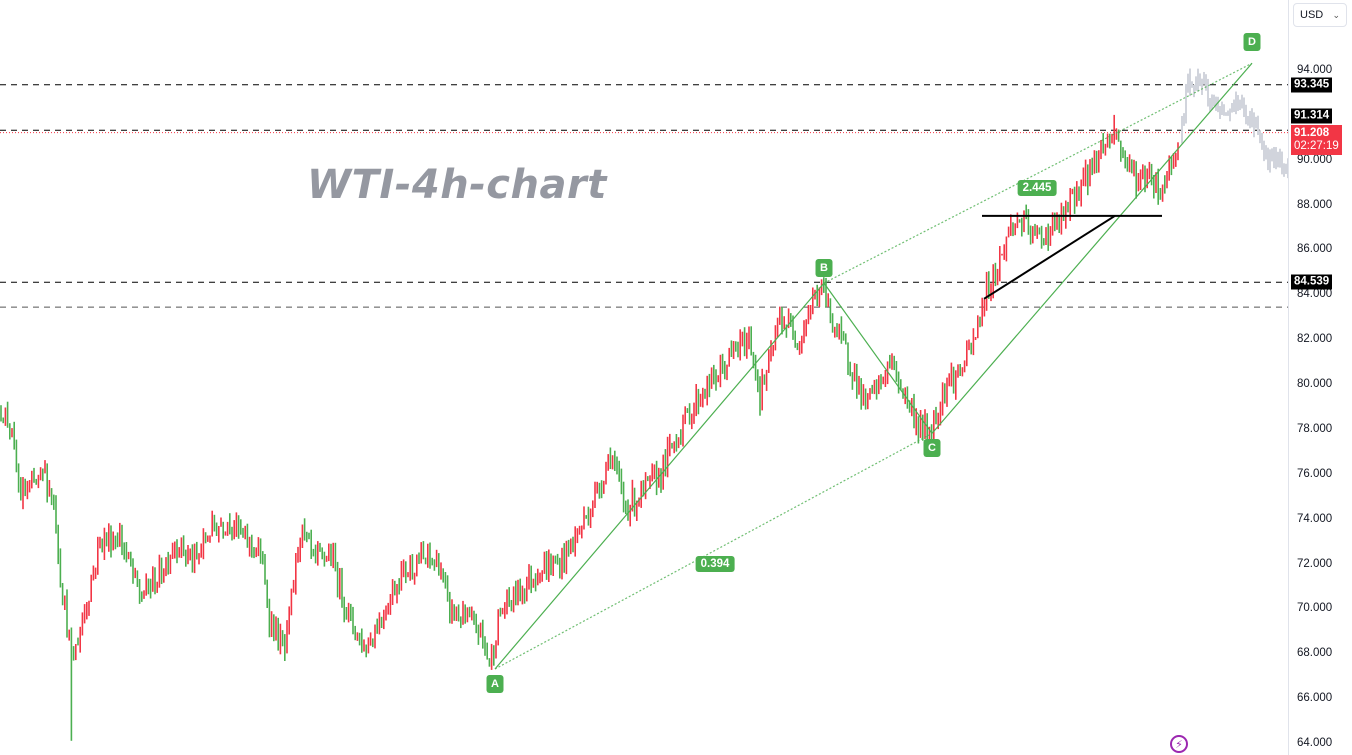 The width and height of the screenshot is (1352, 755). Describe the element at coordinates (878, 358) in the screenshot. I see `pattern-leg-BC` at that location.